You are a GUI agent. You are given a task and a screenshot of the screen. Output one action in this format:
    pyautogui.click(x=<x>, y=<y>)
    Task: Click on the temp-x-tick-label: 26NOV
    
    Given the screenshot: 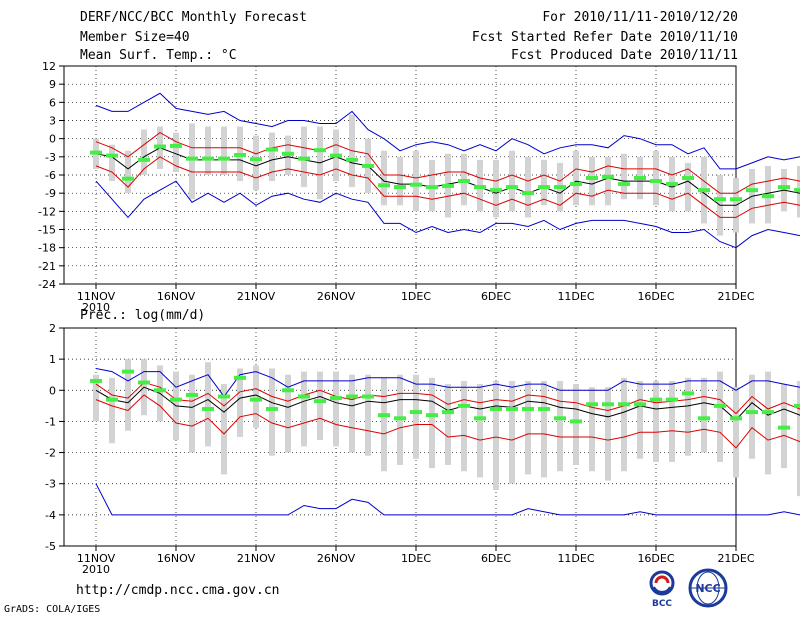 What is the action you would take?
    pyautogui.click(x=336, y=296)
    